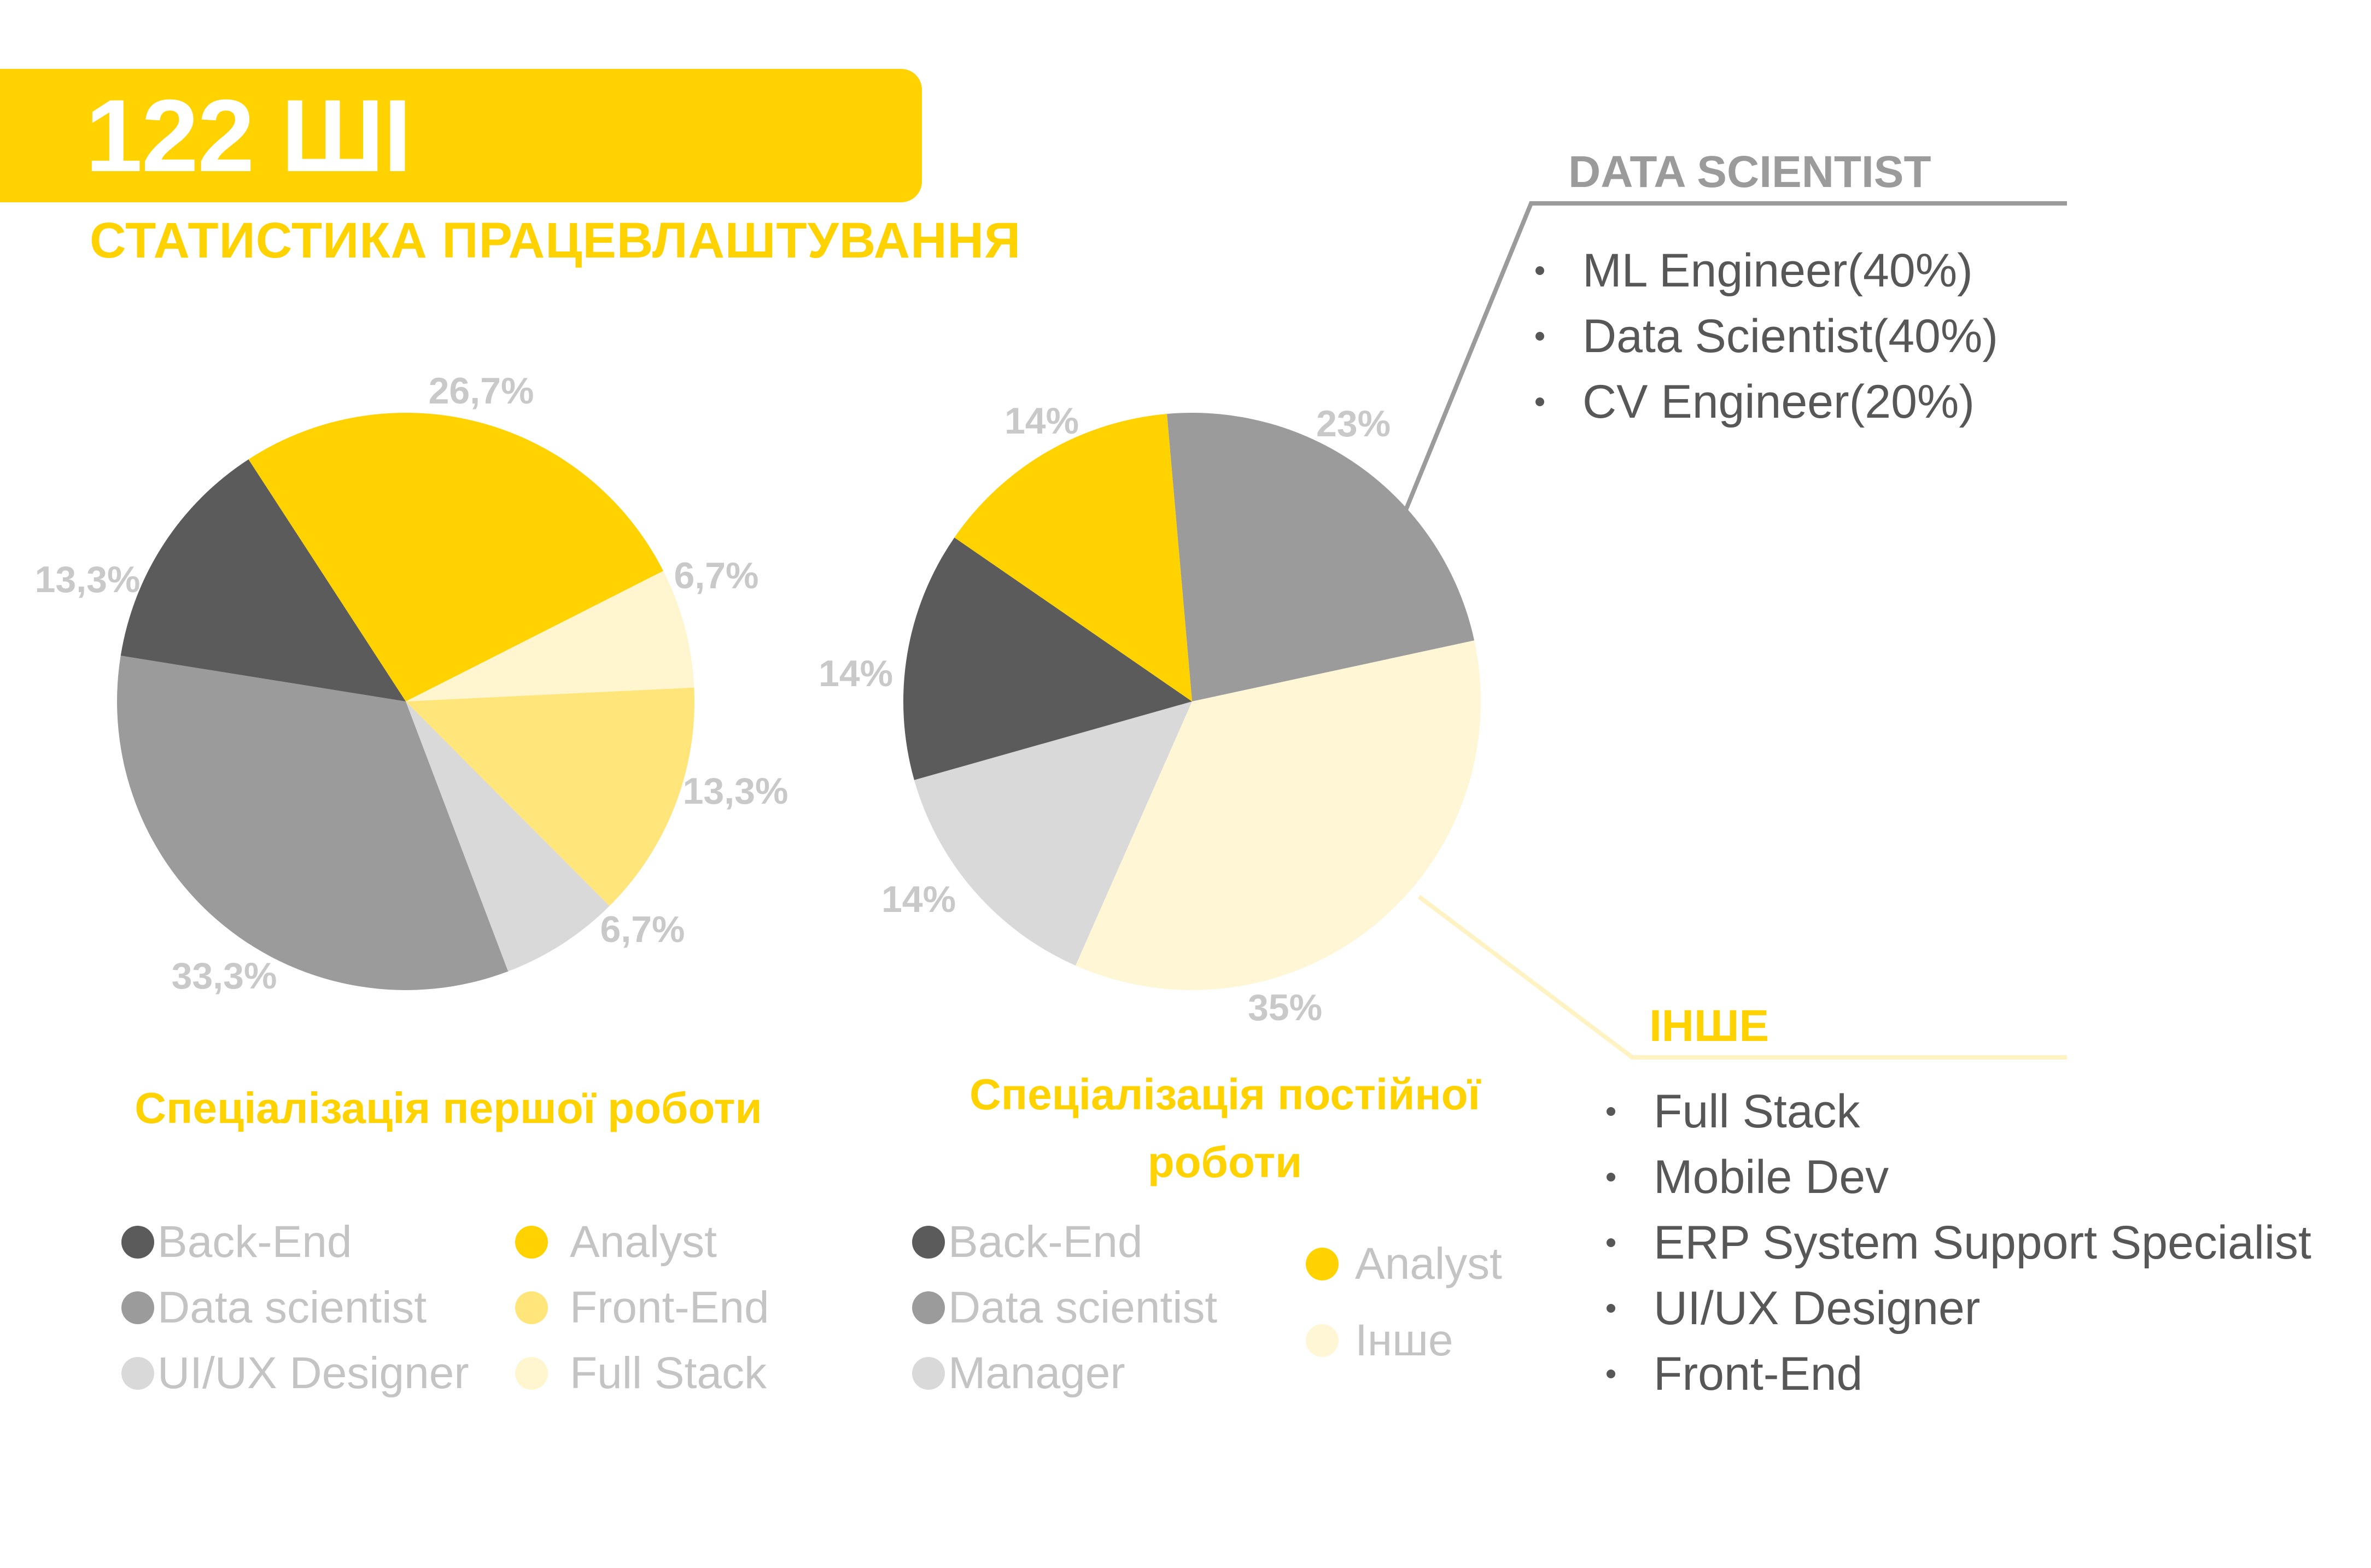  Describe the element at coordinates (313, 1373) in the screenshot. I see `legend-label: UI/UX Designer` at that location.